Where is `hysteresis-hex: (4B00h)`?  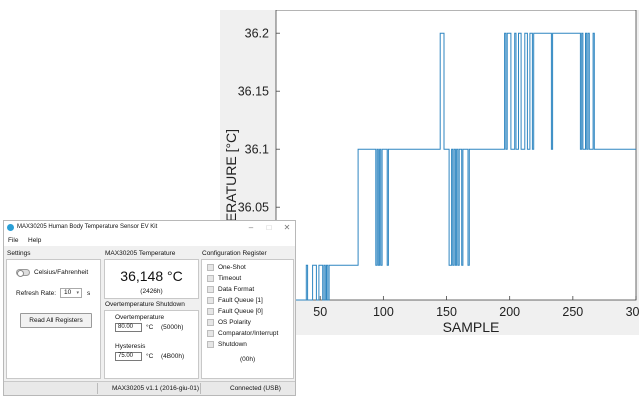 hysteresis-hex: (4B00h) is located at coordinates (173, 356).